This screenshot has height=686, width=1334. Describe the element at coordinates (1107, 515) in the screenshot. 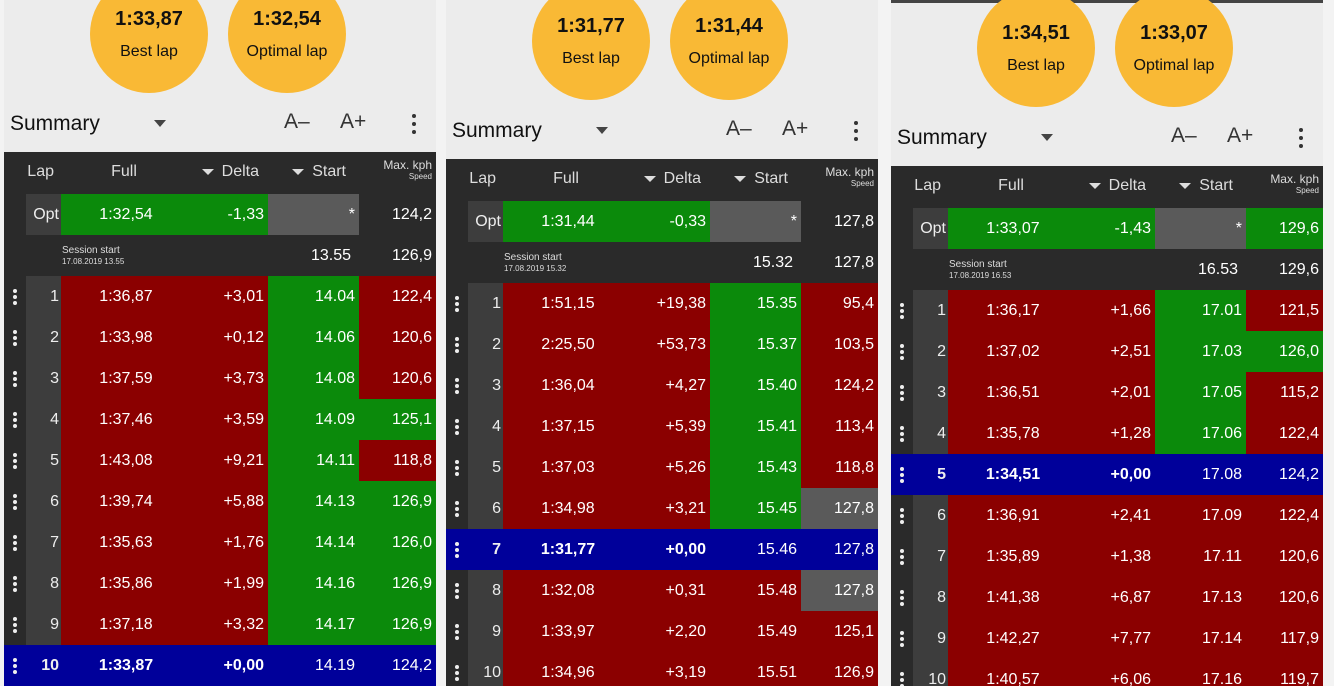

I see `lap-row: 6 1:36,91 +2,41 17.09 122,4` at that location.